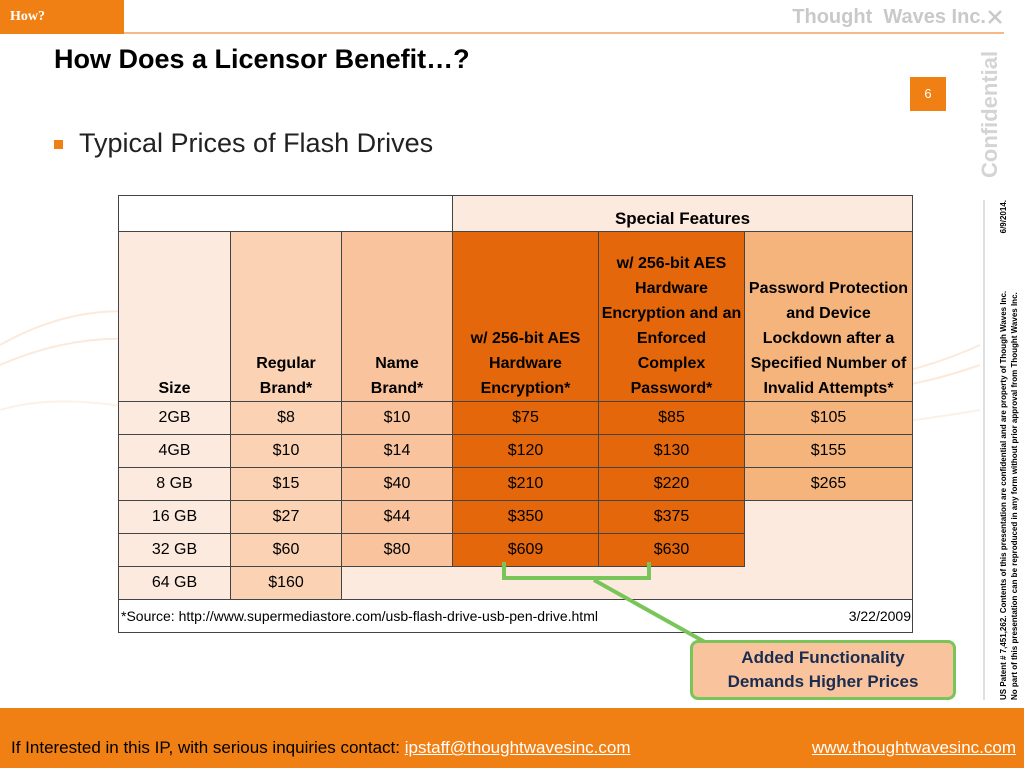 The height and width of the screenshot is (768, 1024). Describe the element at coordinates (671, 550) in the screenshot. I see `cell-aes-password: $630` at that location.